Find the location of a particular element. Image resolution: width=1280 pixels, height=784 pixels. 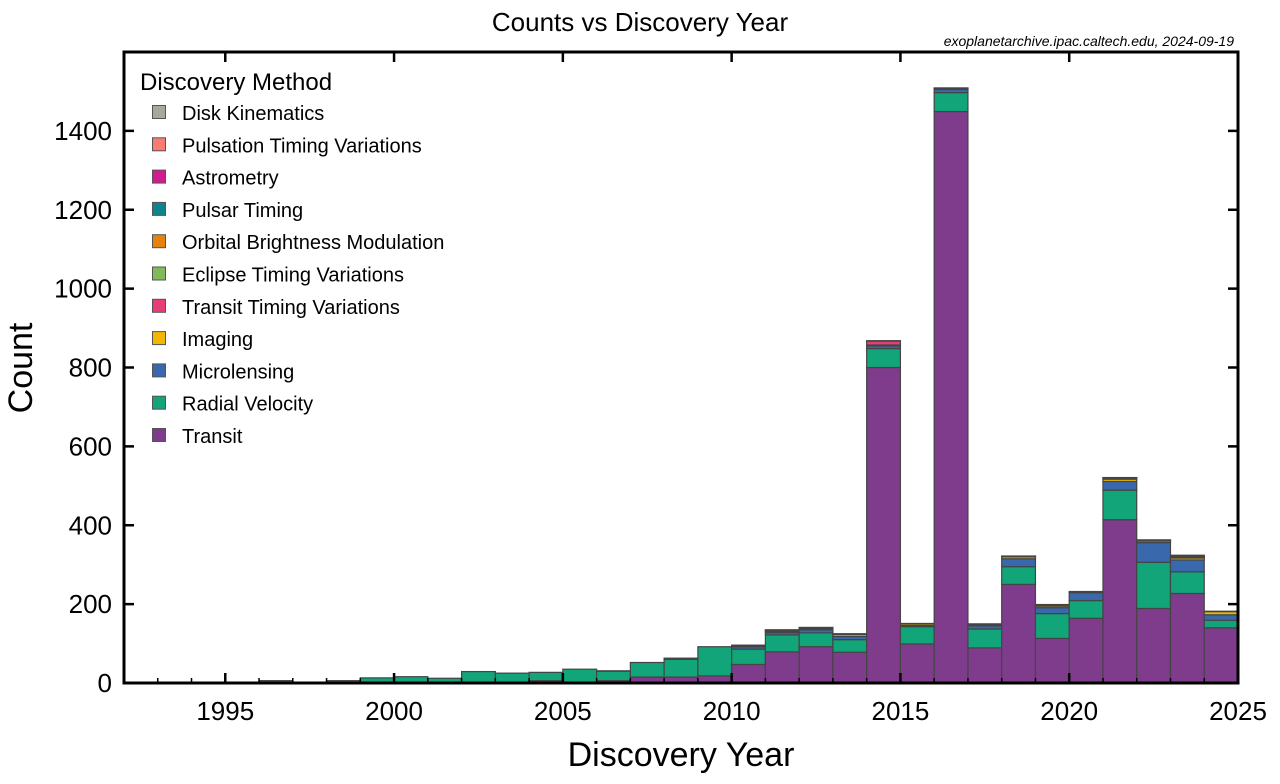

bar-radial-velocity-2016 is located at coordinates (951, 102).